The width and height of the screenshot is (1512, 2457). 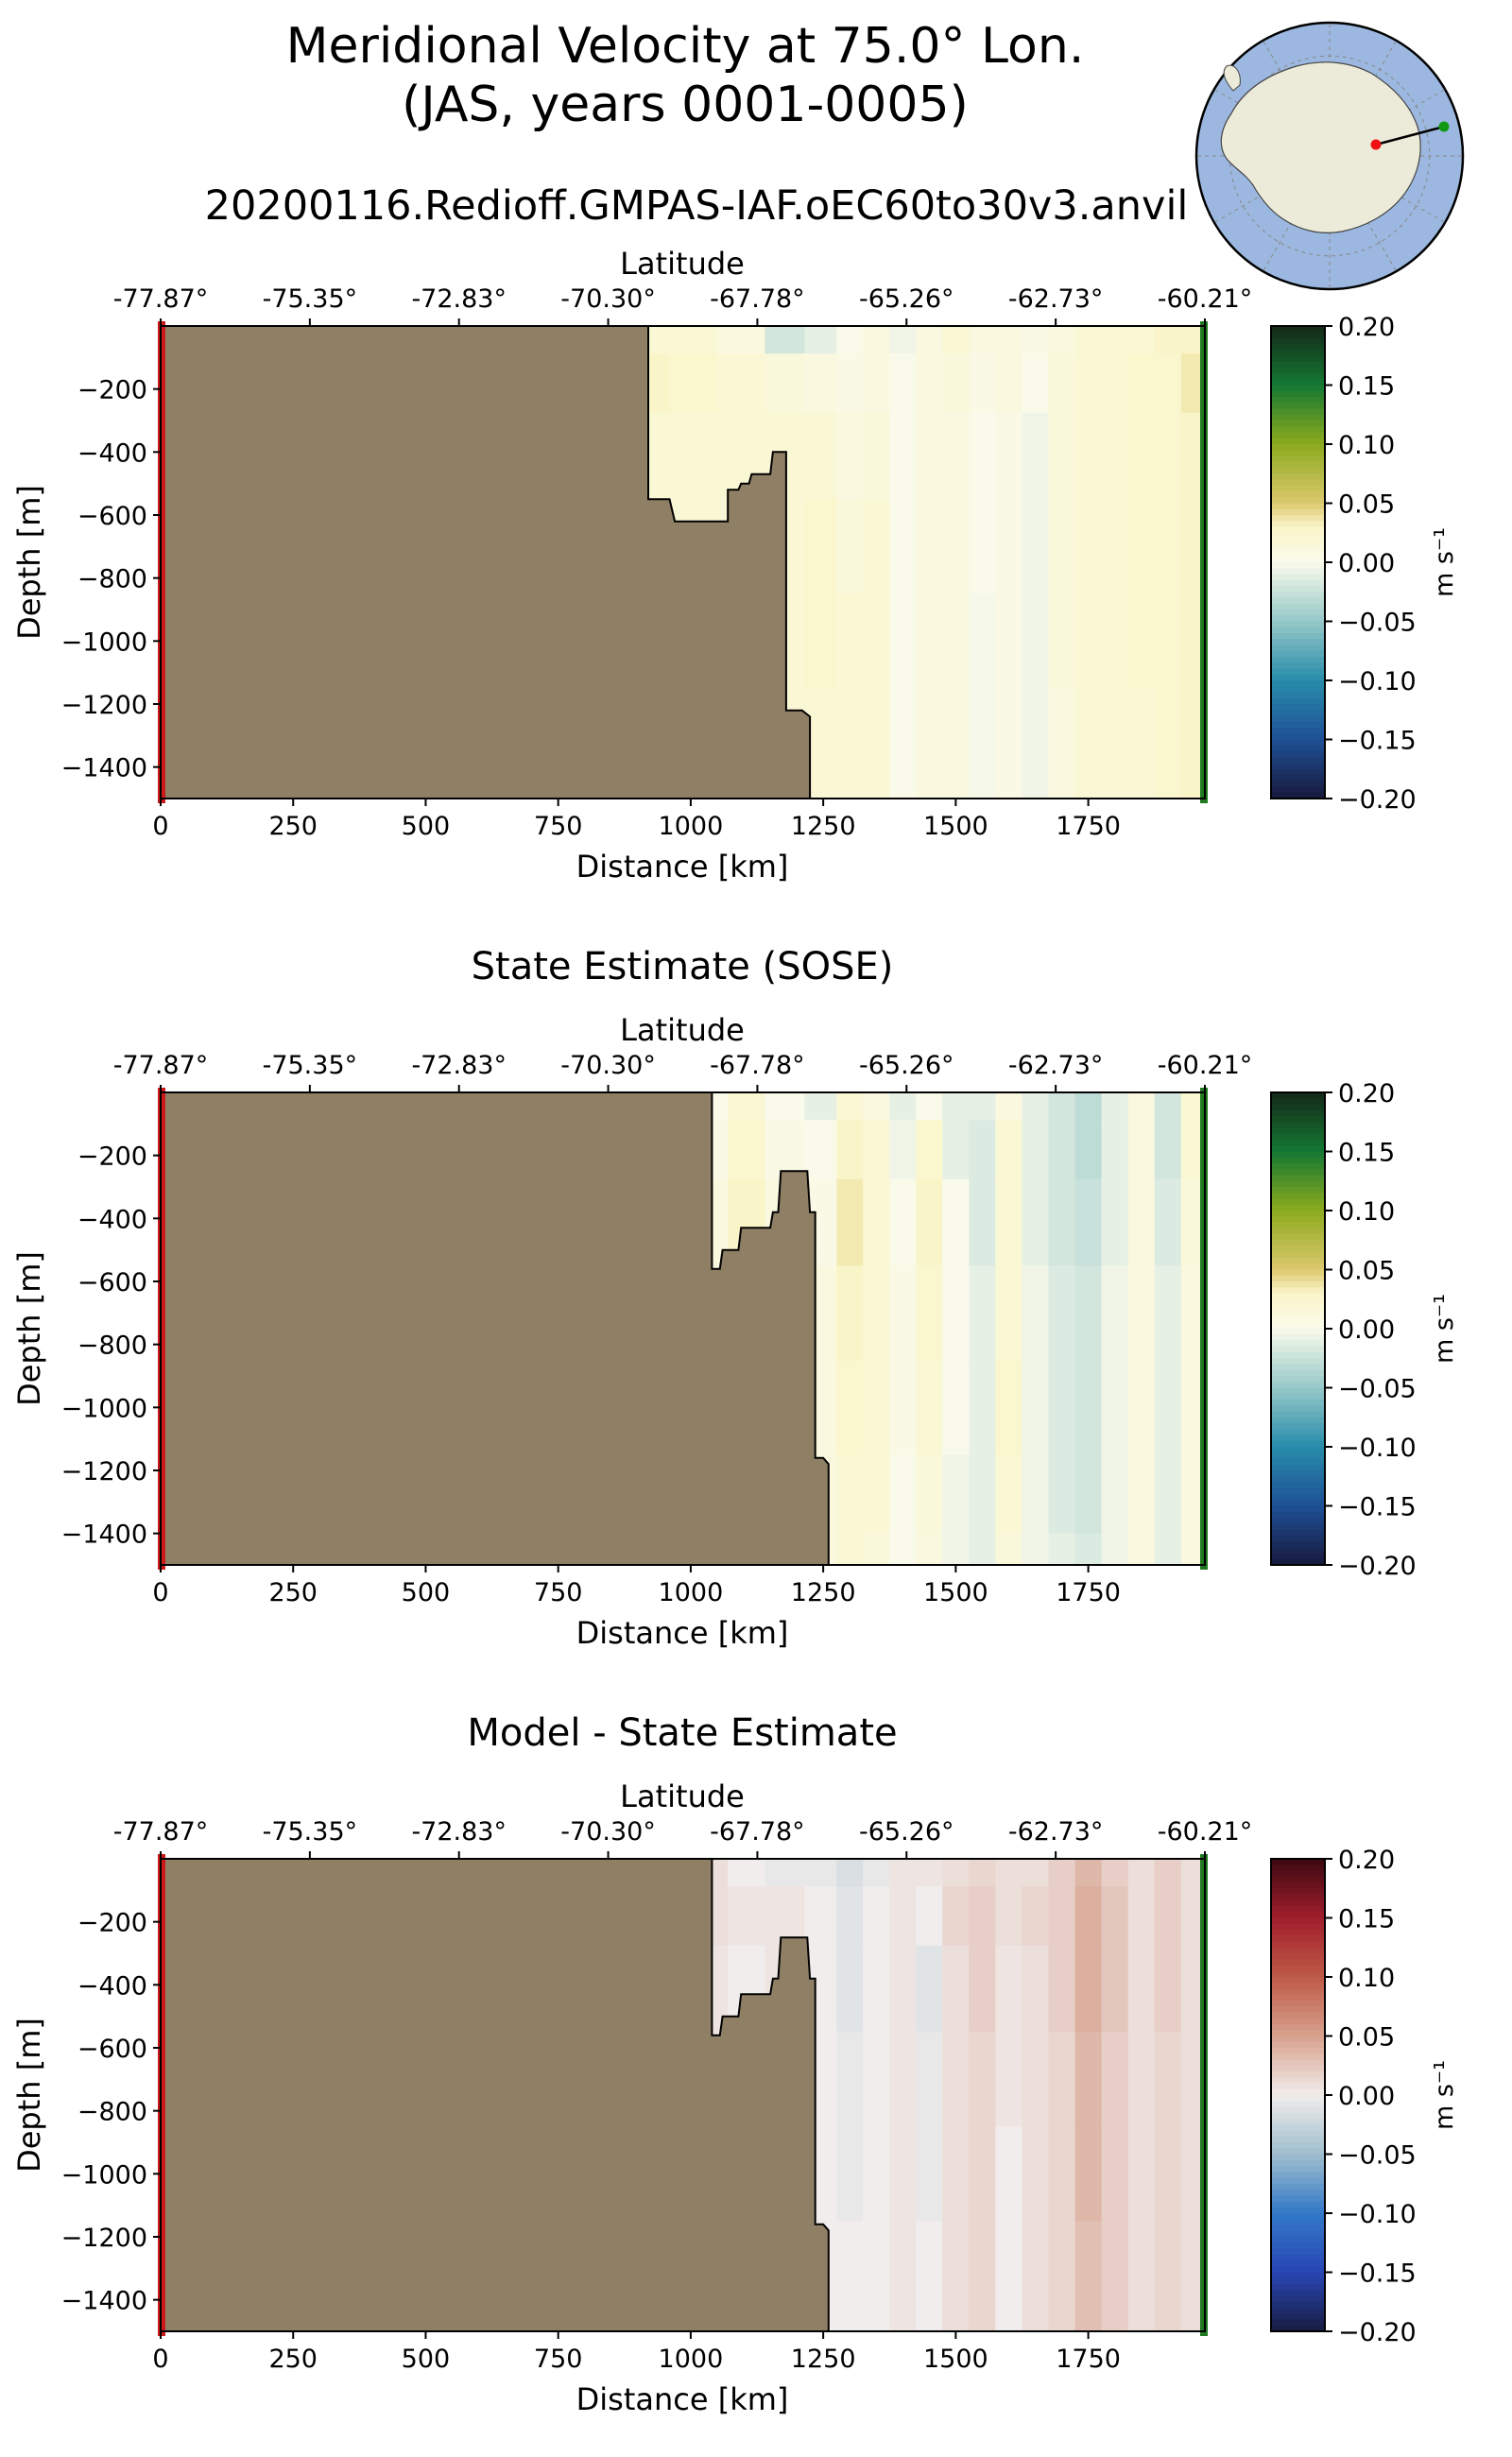 What do you see at coordinates (1366, 387) in the screenshot?
I see `colorbar-tick-label: 0.15` at bounding box center [1366, 387].